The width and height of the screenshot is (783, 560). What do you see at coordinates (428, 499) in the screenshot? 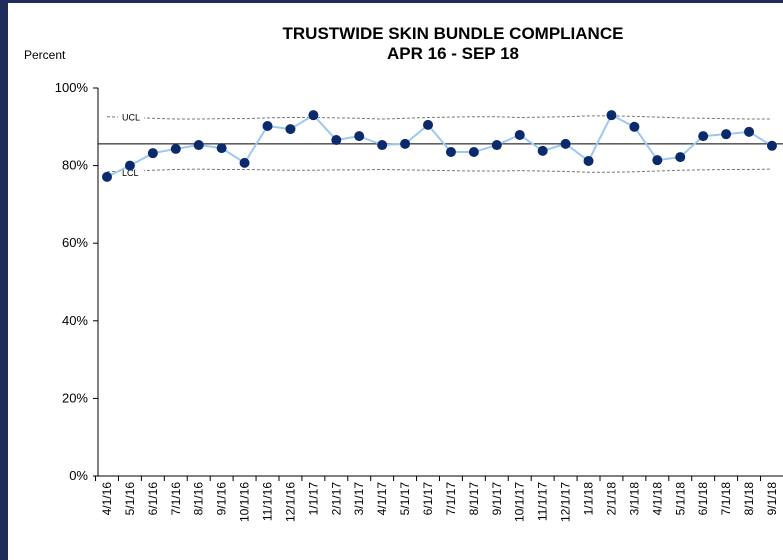
I see `x-tick-label: 6/1/17` at bounding box center [428, 499].